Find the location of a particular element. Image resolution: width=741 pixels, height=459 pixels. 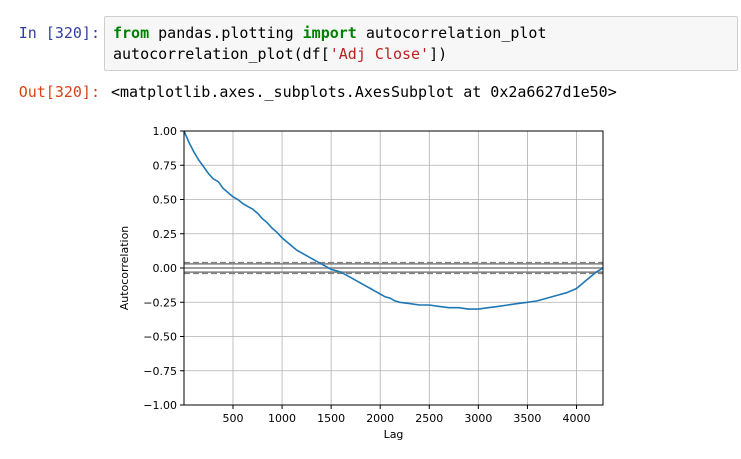

imported-name: autocorrelation_plot is located at coordinates (451, 33).